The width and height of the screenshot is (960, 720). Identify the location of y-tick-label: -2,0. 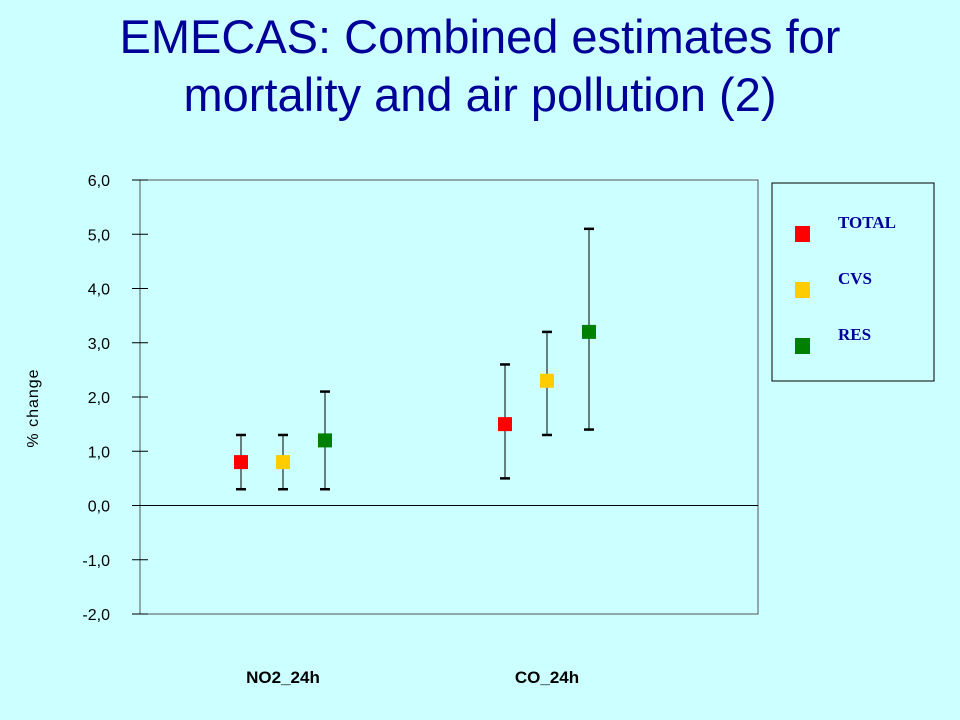
(96, 615).